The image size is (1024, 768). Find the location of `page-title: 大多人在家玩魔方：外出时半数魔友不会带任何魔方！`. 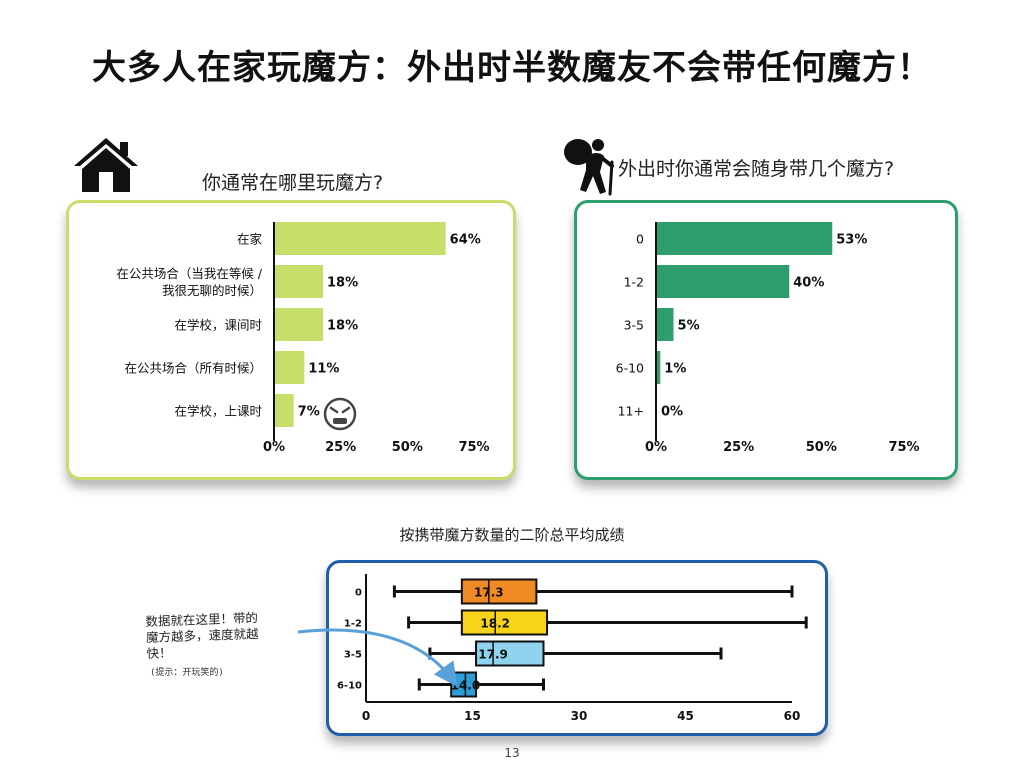

page-title: 大多人在家玩魔方：外出时半数魔友不会带任何魔方！ is located at coordinates (512, 68).